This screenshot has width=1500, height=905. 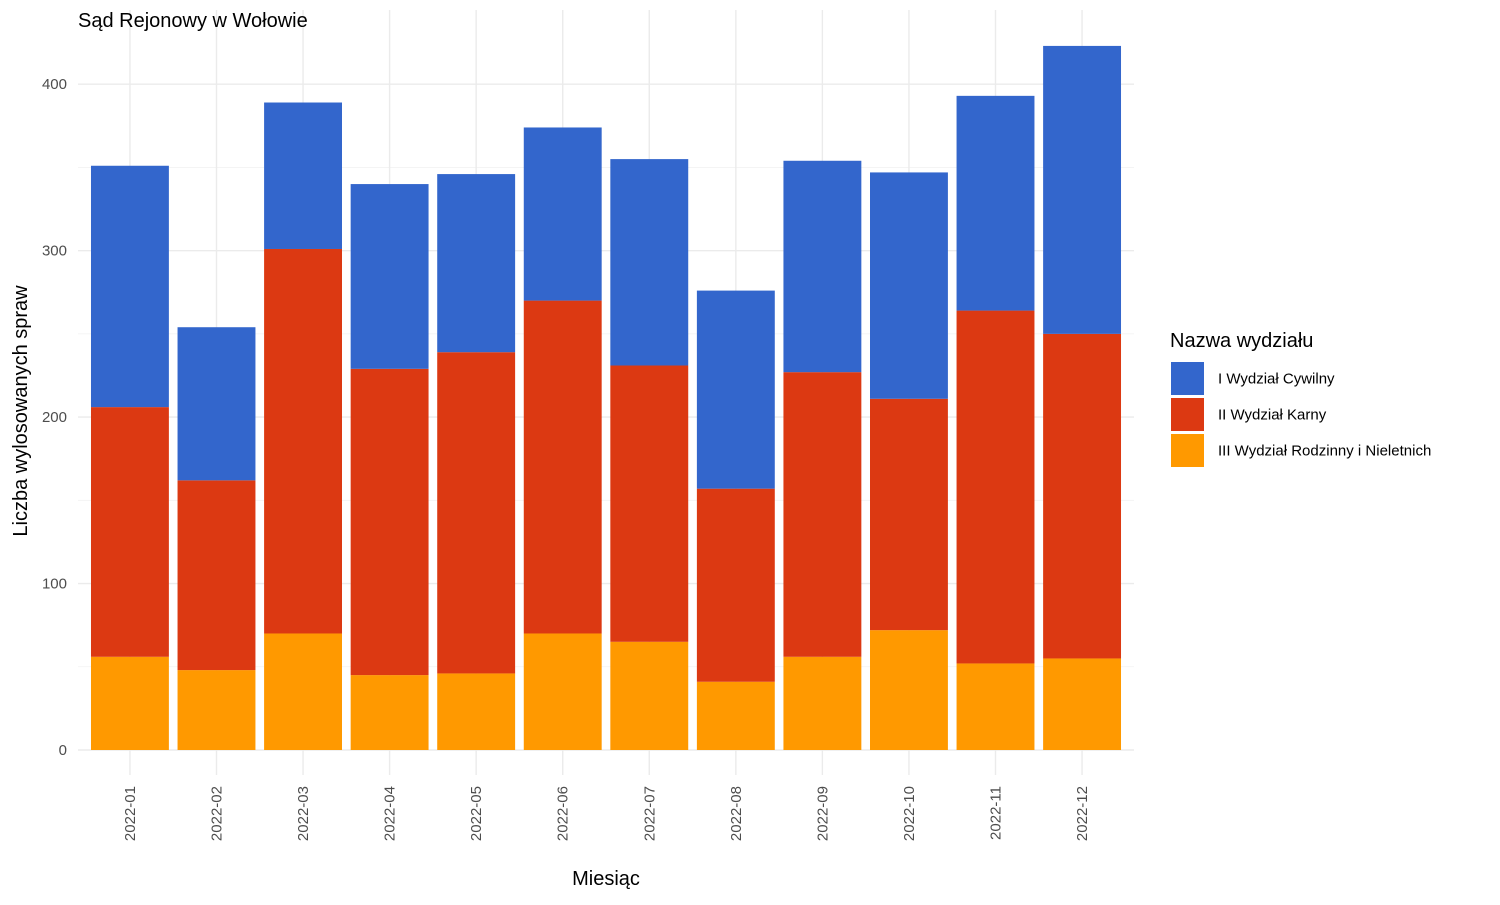 I want to click on chart-title: Sąd Rejonowy w Wołowie, so click(x=193, y=21).